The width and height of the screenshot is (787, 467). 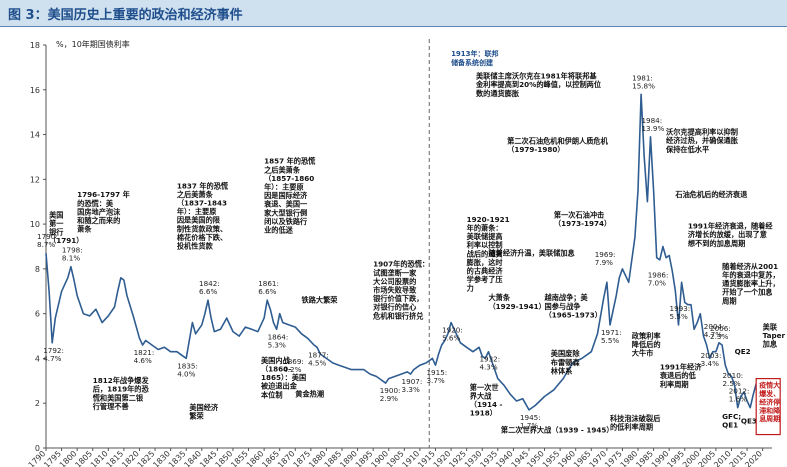 What do you see at coordinates (293, 365) in the screenshot?
I see `point-label: 1869: 4.2%` at bounding box center [293, 365].